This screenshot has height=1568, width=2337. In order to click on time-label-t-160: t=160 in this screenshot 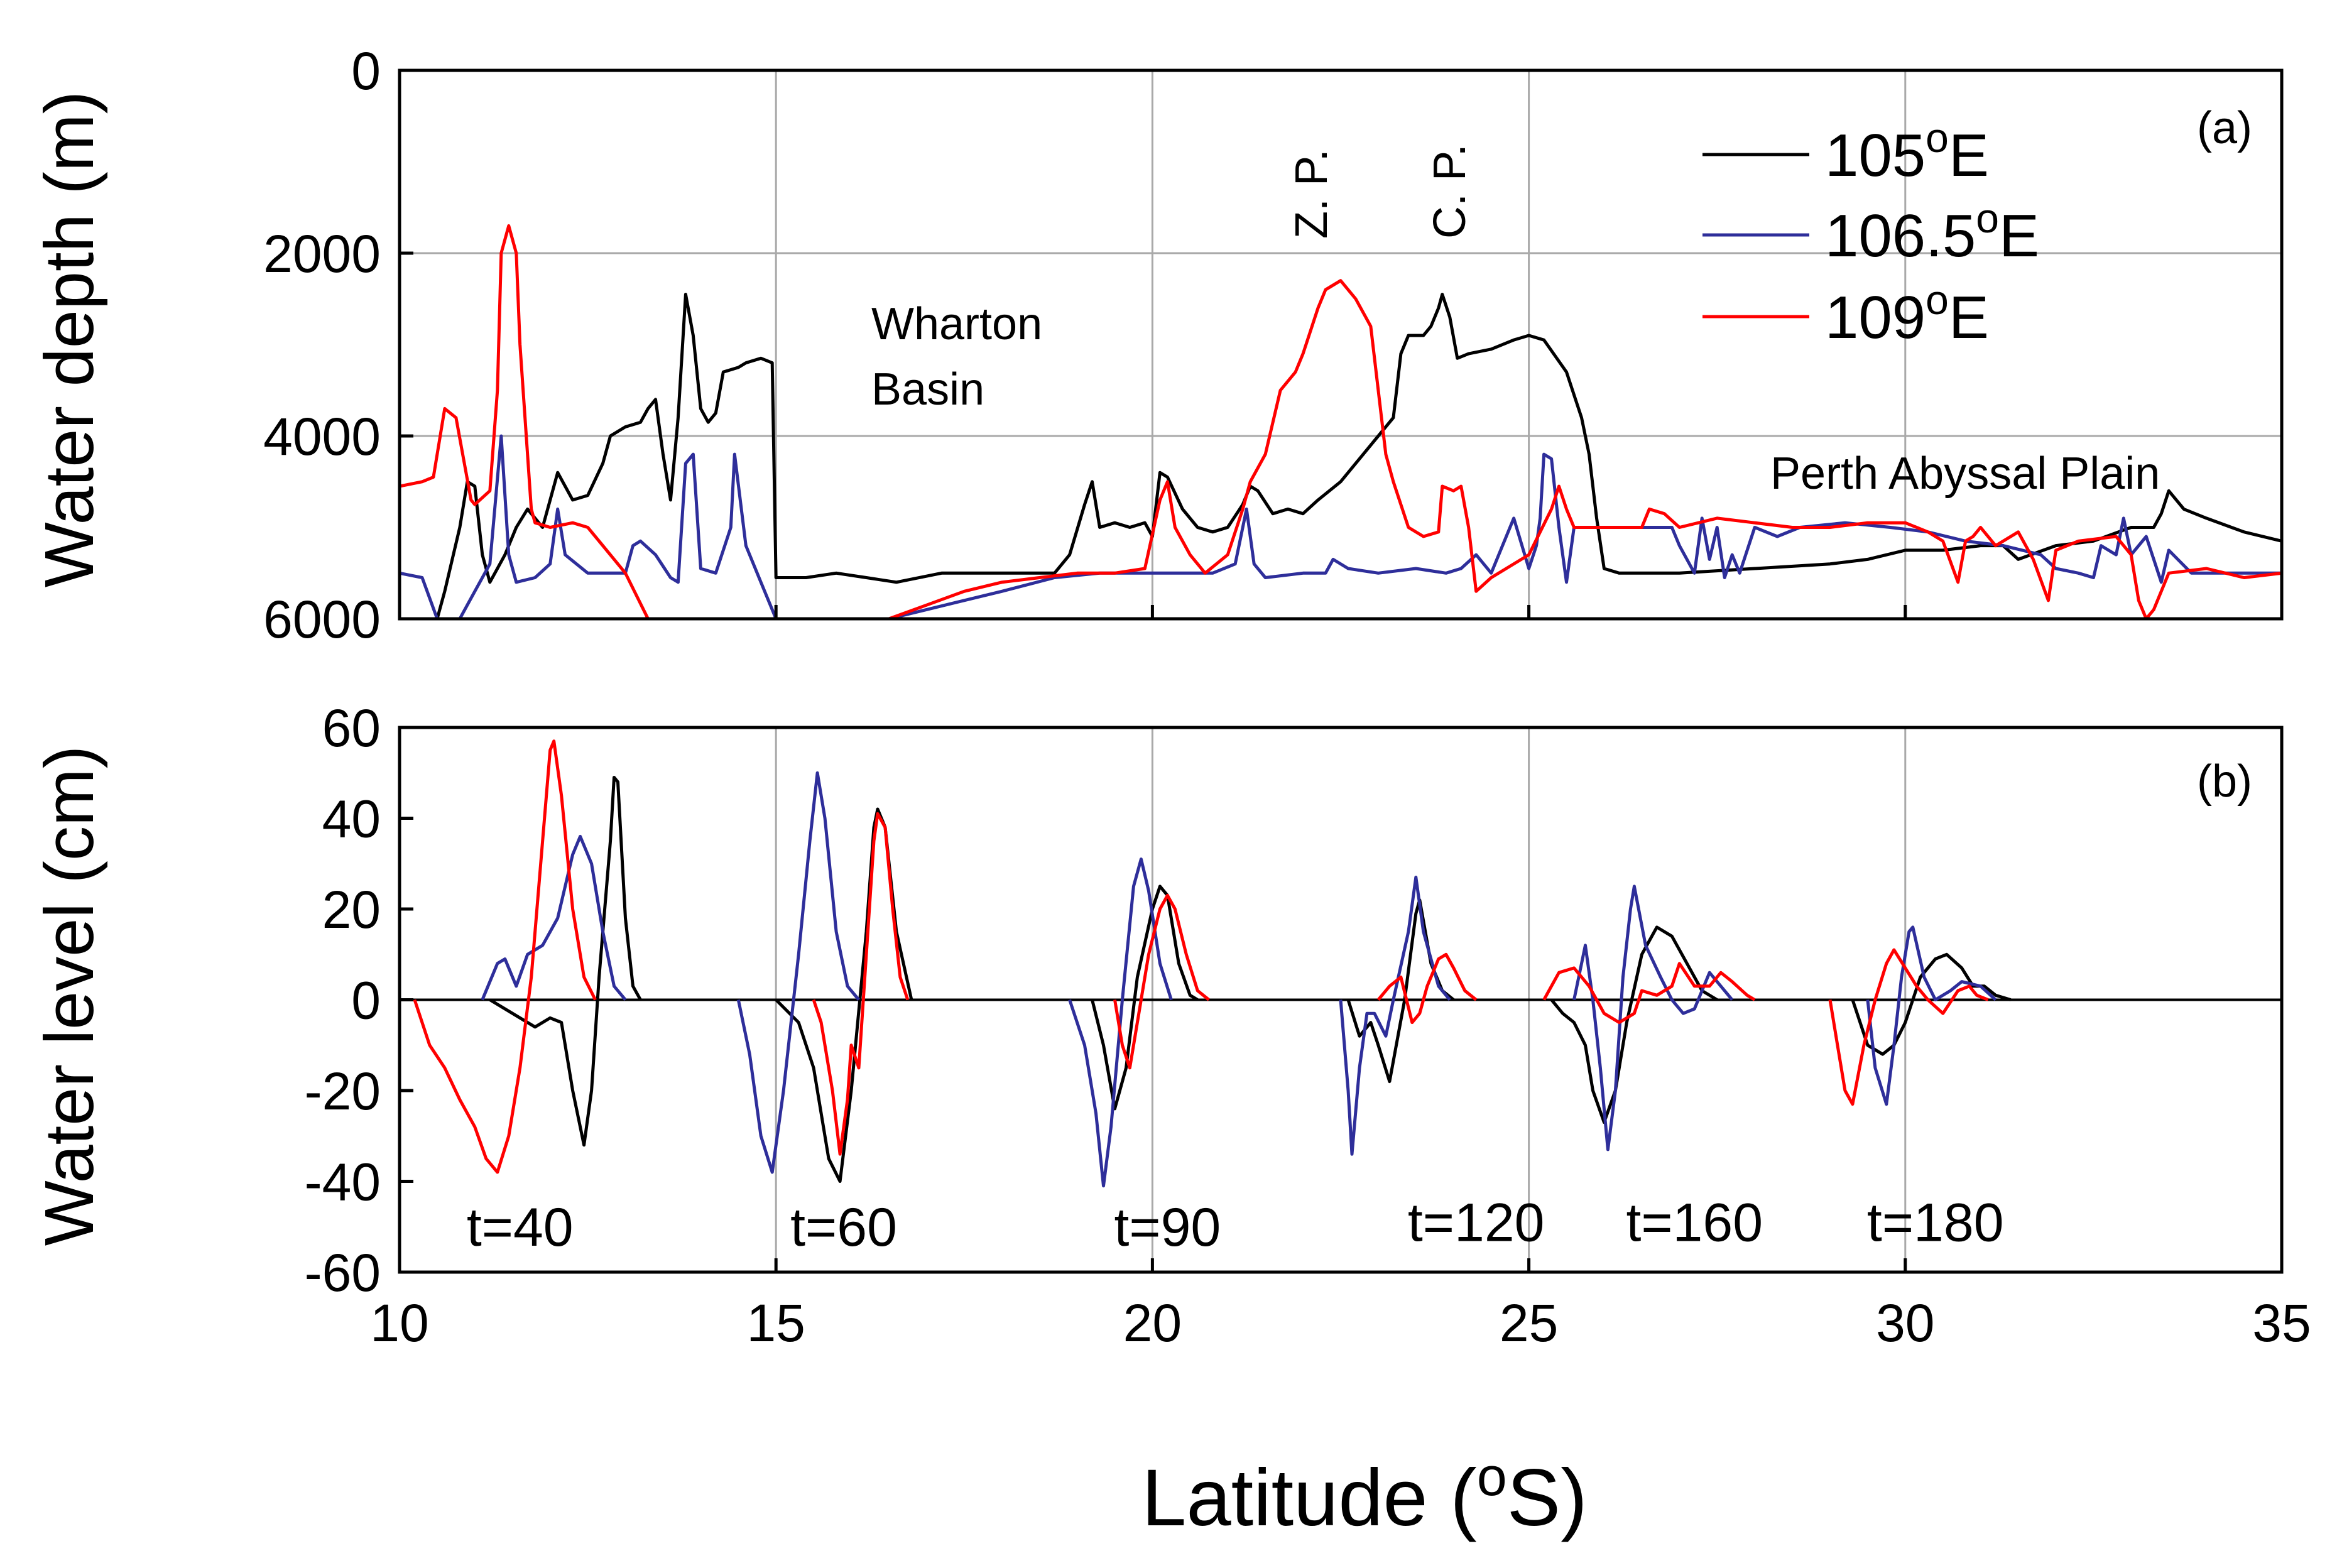, I will do `click(1694, 1223)`.